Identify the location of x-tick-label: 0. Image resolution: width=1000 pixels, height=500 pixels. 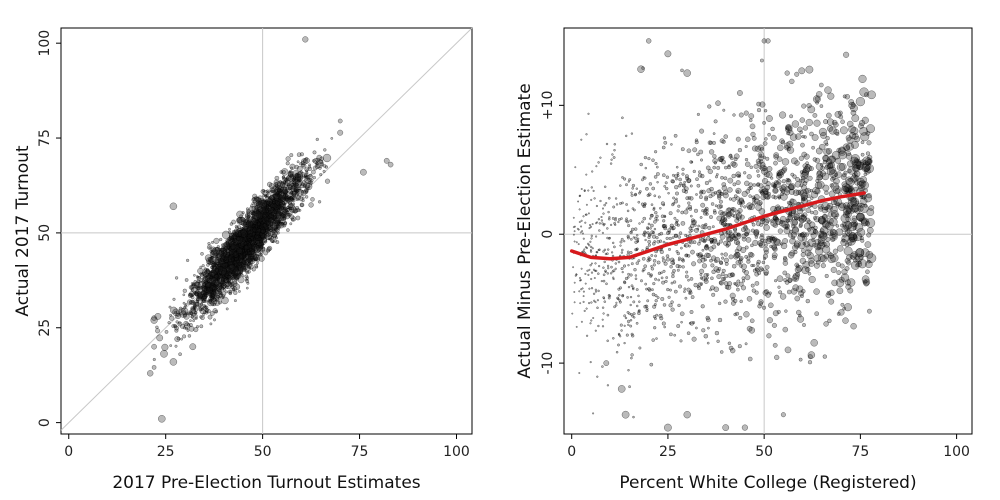
(68, 452).